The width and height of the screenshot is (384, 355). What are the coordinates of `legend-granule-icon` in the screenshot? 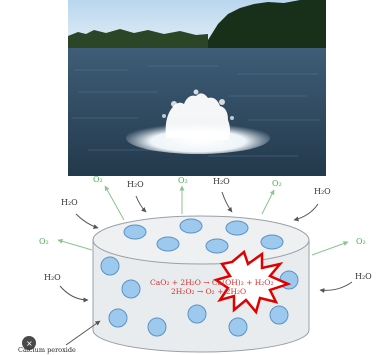 It's located at (29, 343).